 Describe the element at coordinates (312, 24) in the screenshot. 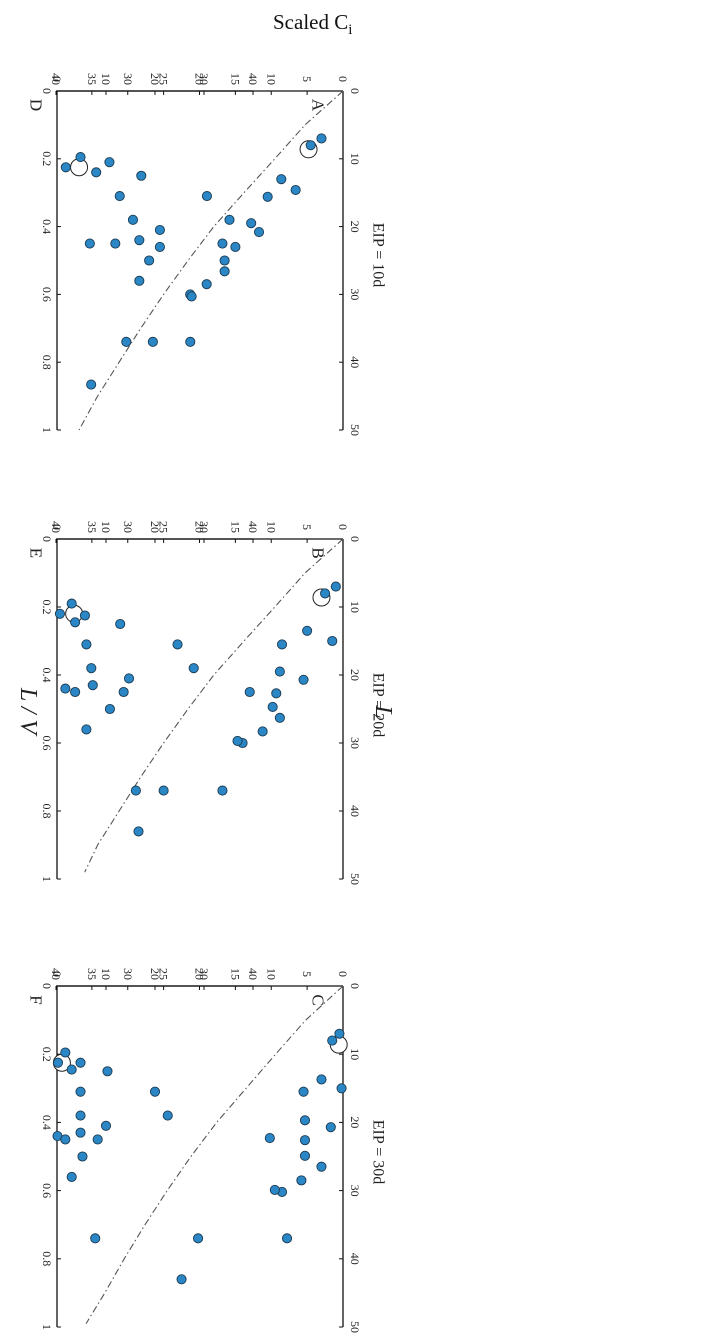

I see `y-axis-label: Scaled Ci` at that location.